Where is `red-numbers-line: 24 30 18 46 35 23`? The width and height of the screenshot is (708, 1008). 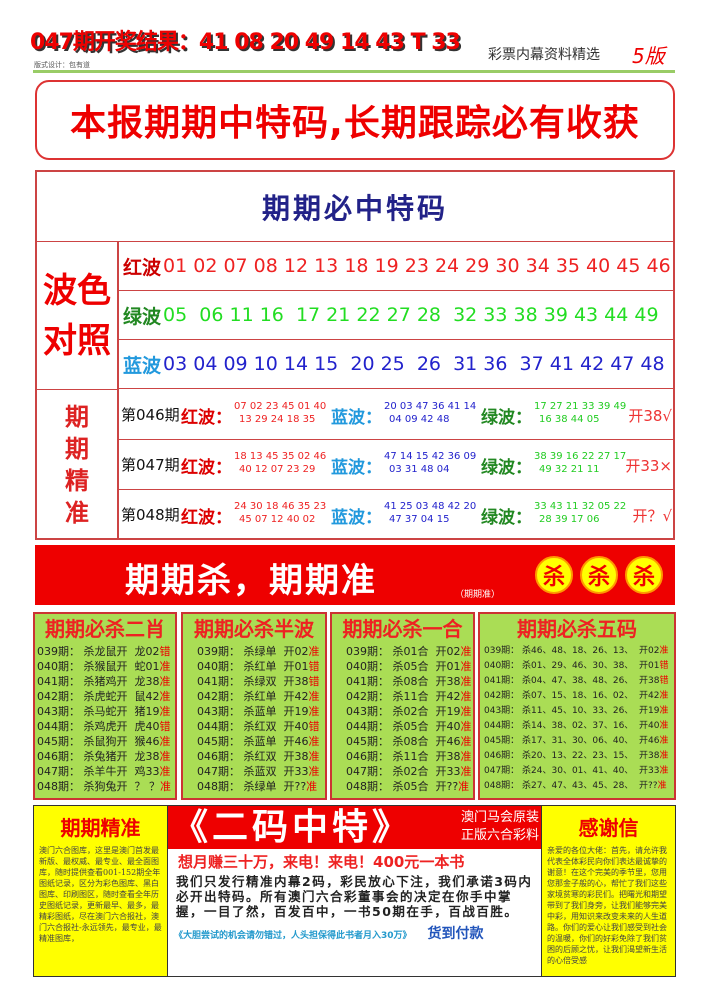 red-numbers-line: 24 30 18 46 35 23 is located at coordinates (280, 506).